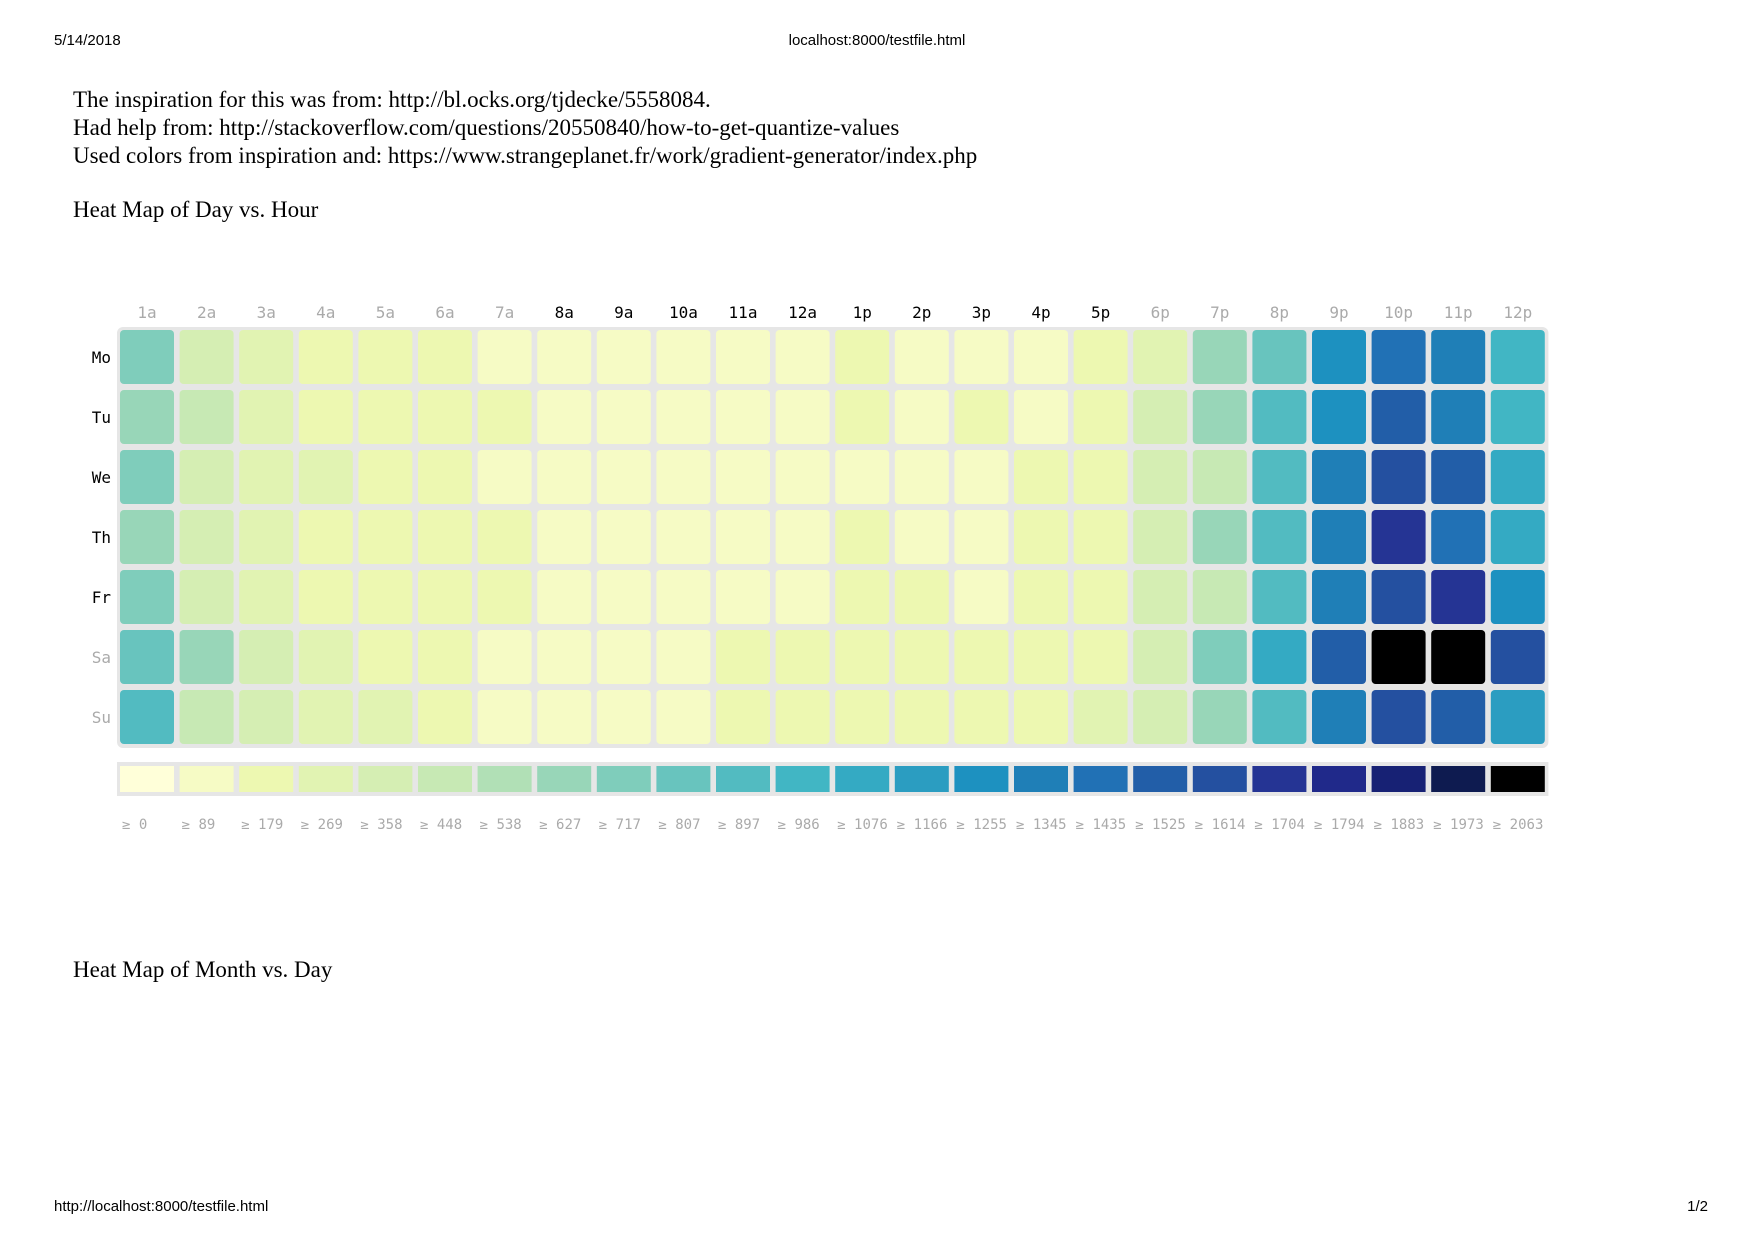  Describe the element at coordinates (739, 825) in the screenshot. I see `legend-label: ≥ 897` at that location.